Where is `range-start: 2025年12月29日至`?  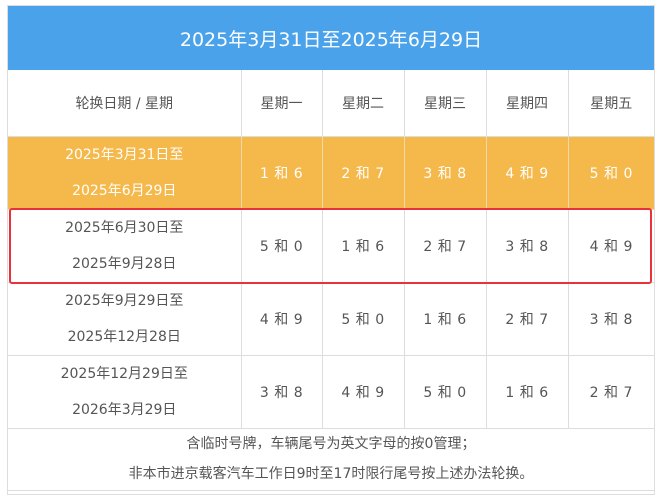
range-start: 2025年12月29日至 is located at coordinates (124, 373).